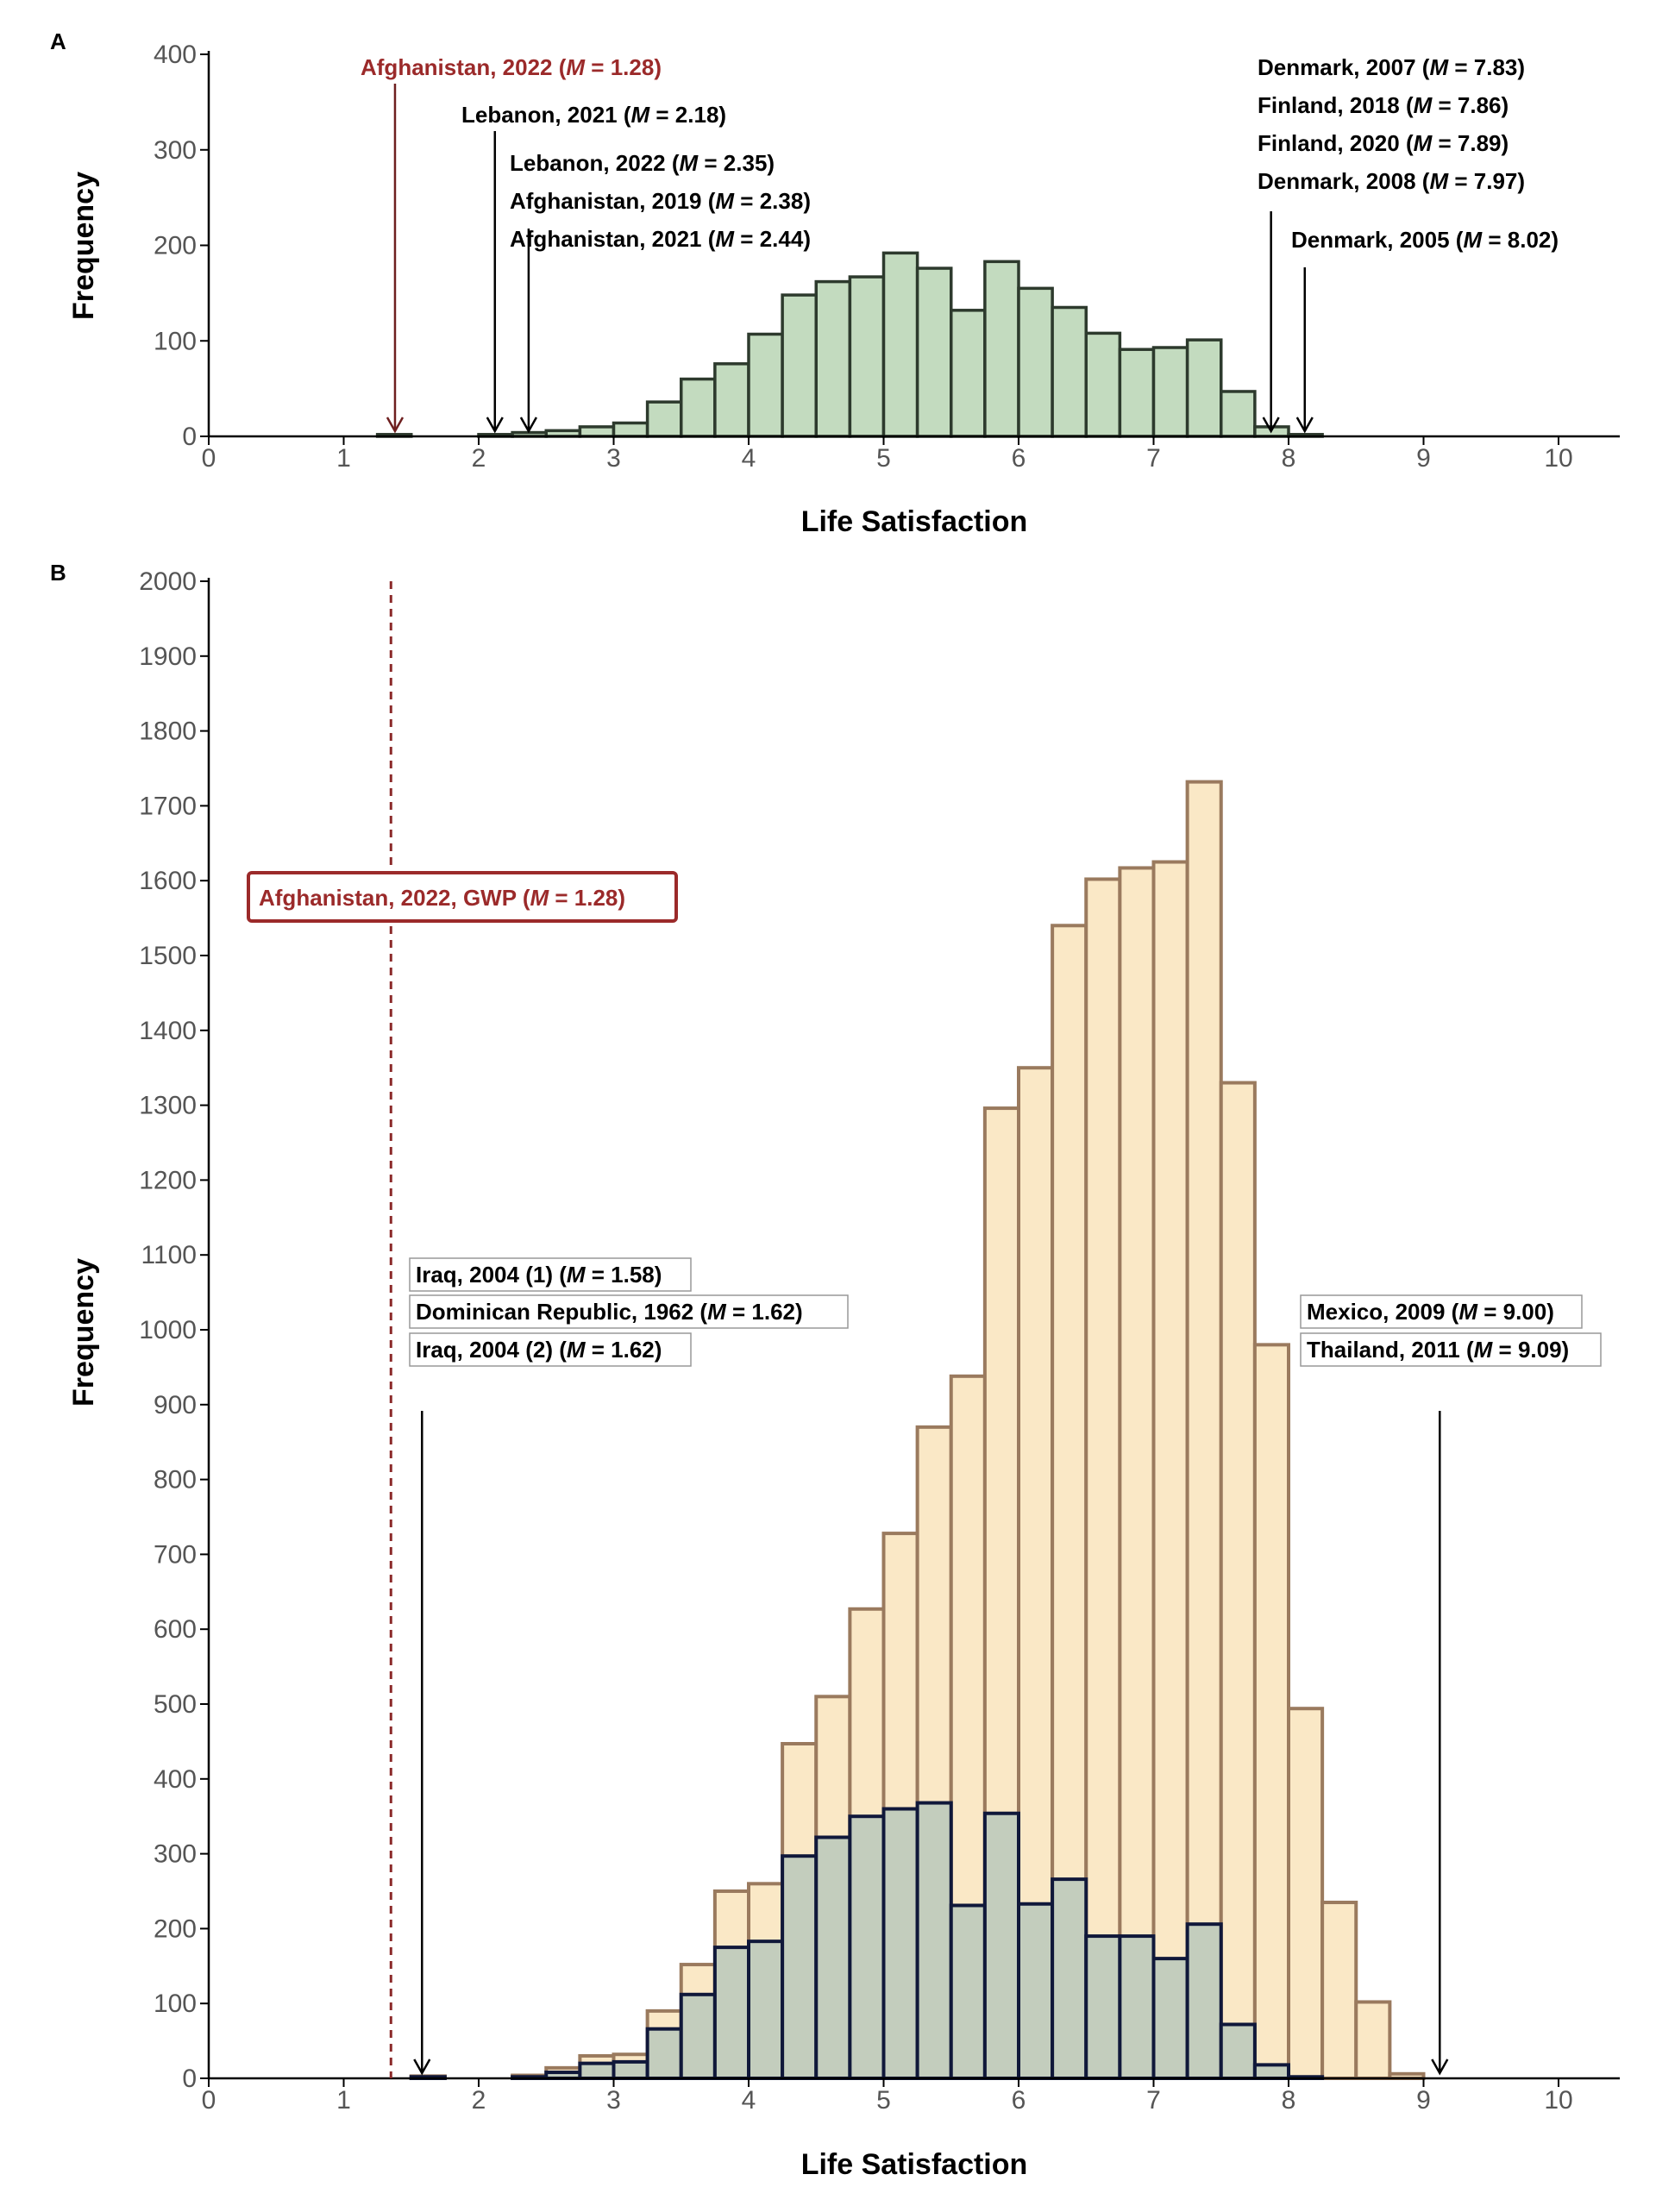 This screenshot has width=1656, height=2212. What do you see at coordinates (168, 731) in the screenshot?
I see `y-tick-label: 1800` at bounding box center [168, 731].